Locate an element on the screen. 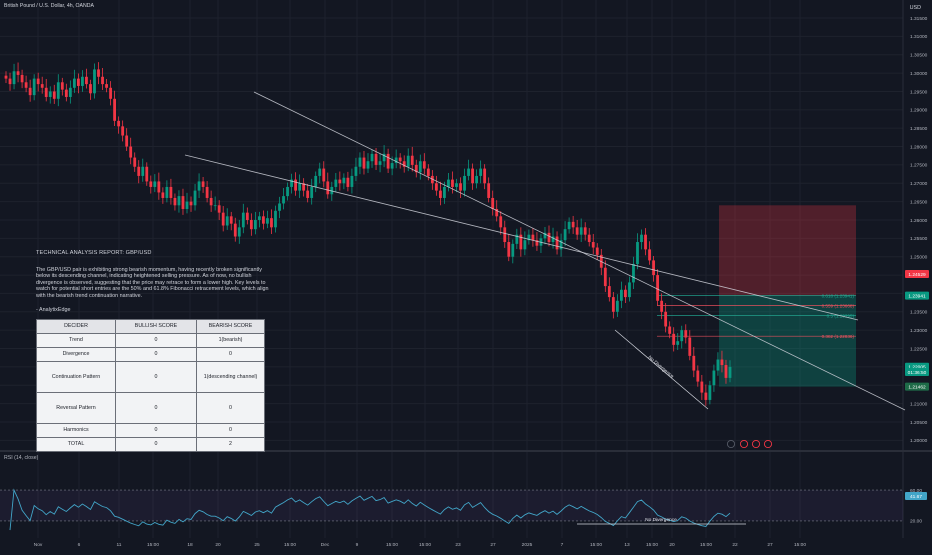 Image resolution: width=932 pixels, height=555 pixels. header-bearish: BEARISH SCORE is located at coordinates (230, 327).